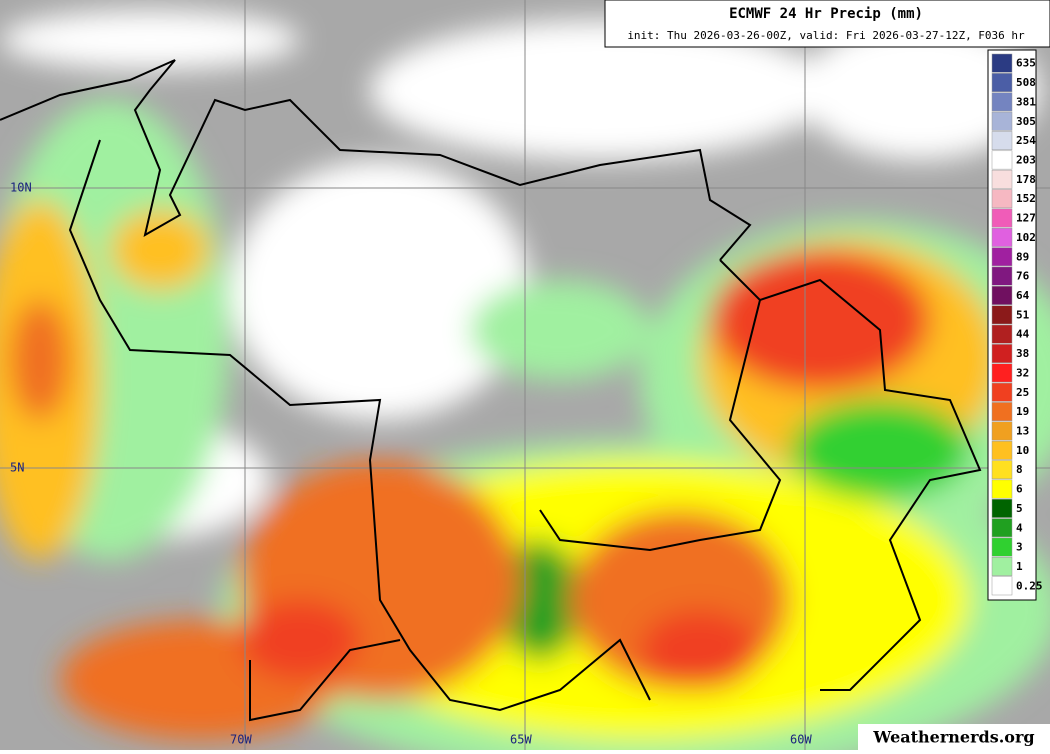 This screenshot has height=754, width=1050. Describe the element at coordinates (1019, 547) in the screenshot. I see `legend-label: 3` at that location.